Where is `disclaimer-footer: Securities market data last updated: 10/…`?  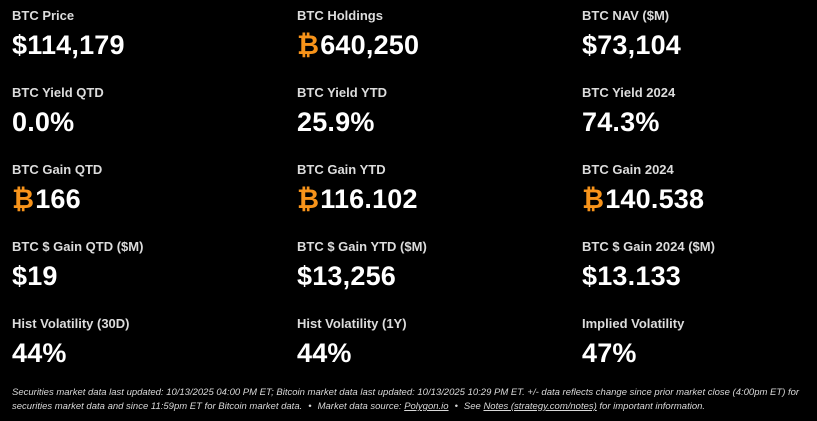 disclaimer-footer: Securities market data last updated: 10/… is located at coordinates (409, 400).